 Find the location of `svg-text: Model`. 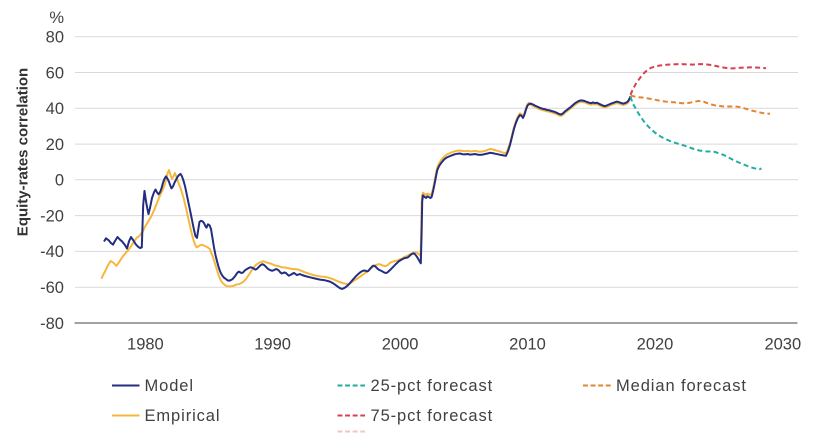

svg-text: Model is located at coordinates (169, 386).